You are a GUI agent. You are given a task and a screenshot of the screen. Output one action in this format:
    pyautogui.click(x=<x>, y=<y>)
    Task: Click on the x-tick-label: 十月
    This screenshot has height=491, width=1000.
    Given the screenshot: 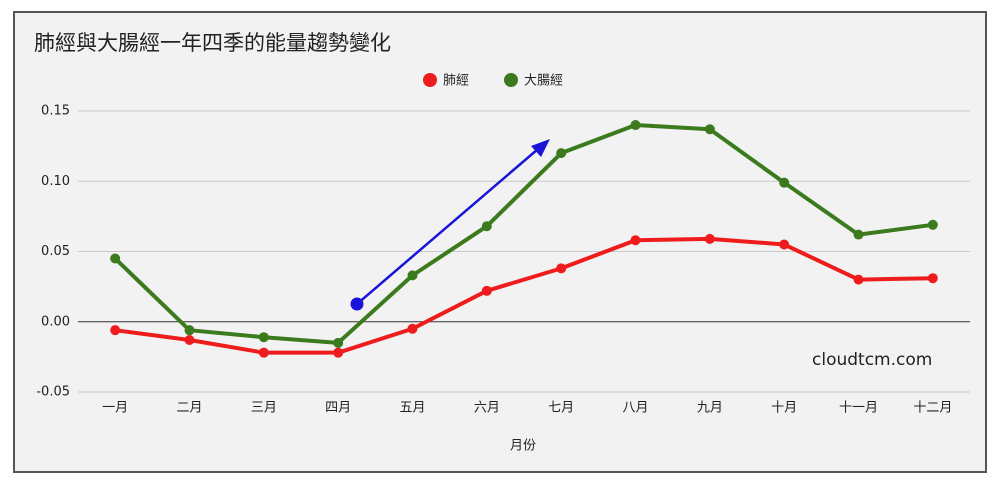 What is the action you would take?
    pyautogui.click(x=784, y=408)
    